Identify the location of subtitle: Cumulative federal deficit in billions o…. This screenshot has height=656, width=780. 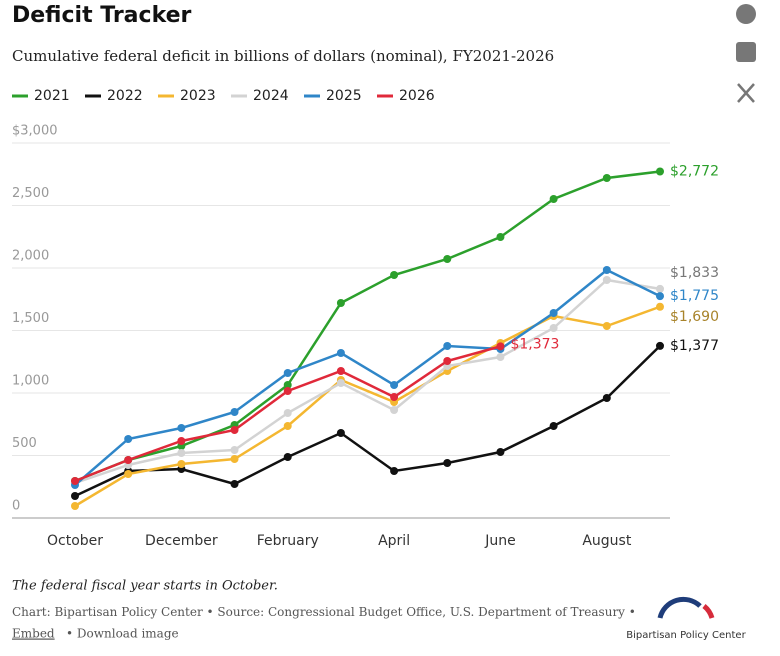
(283, 56).